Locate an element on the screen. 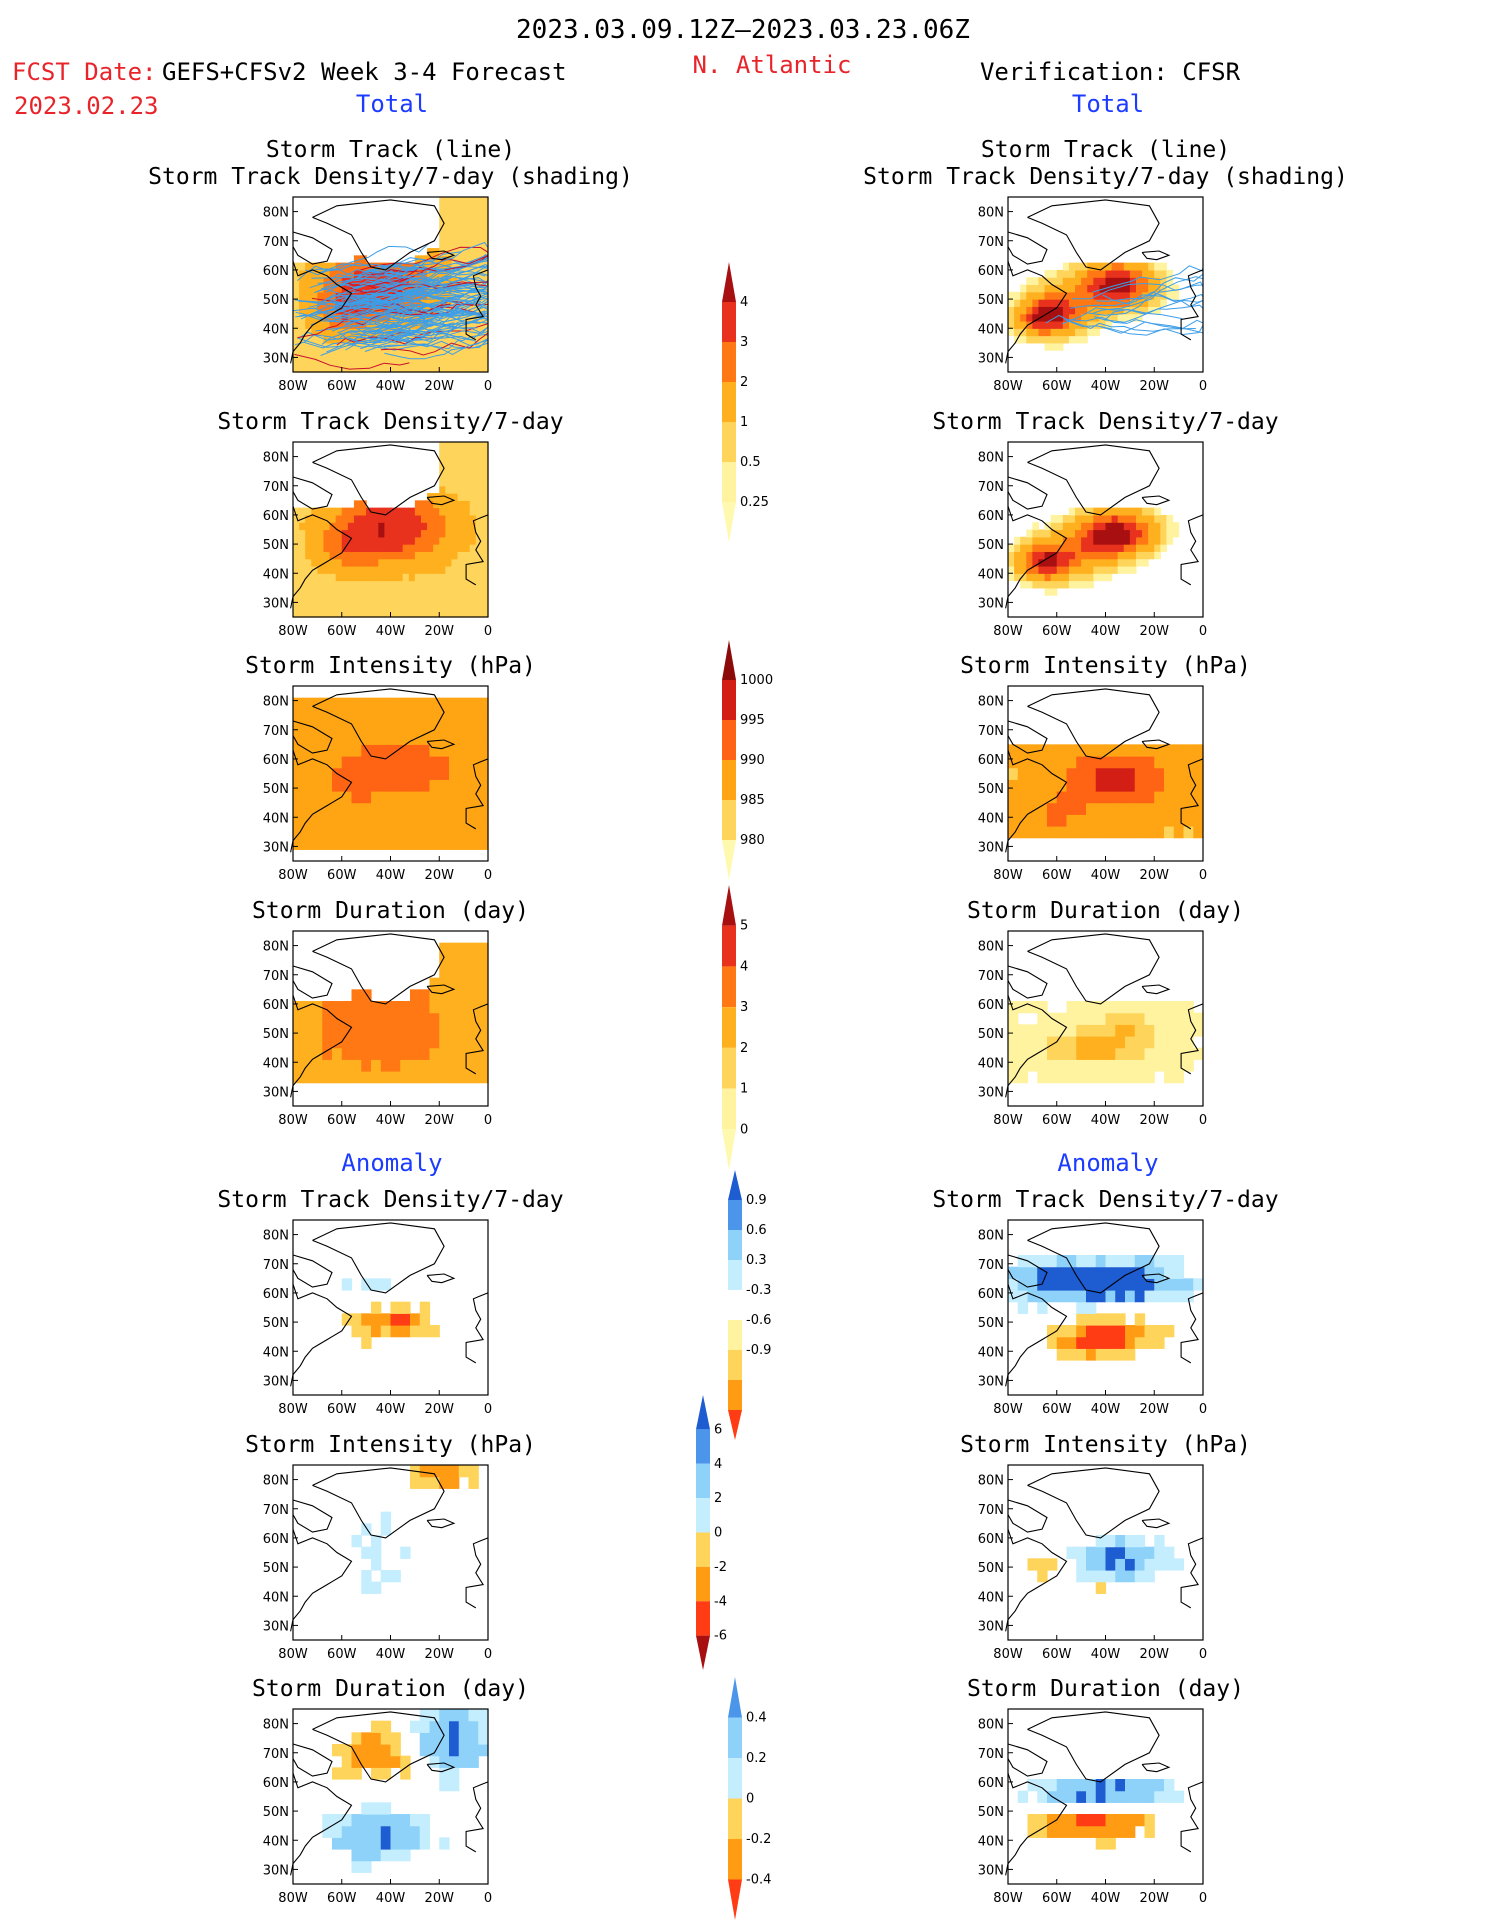 The height and width of the screenshot is (1925, 1487). heatmap-cells is located at coordinates (415, 1529).